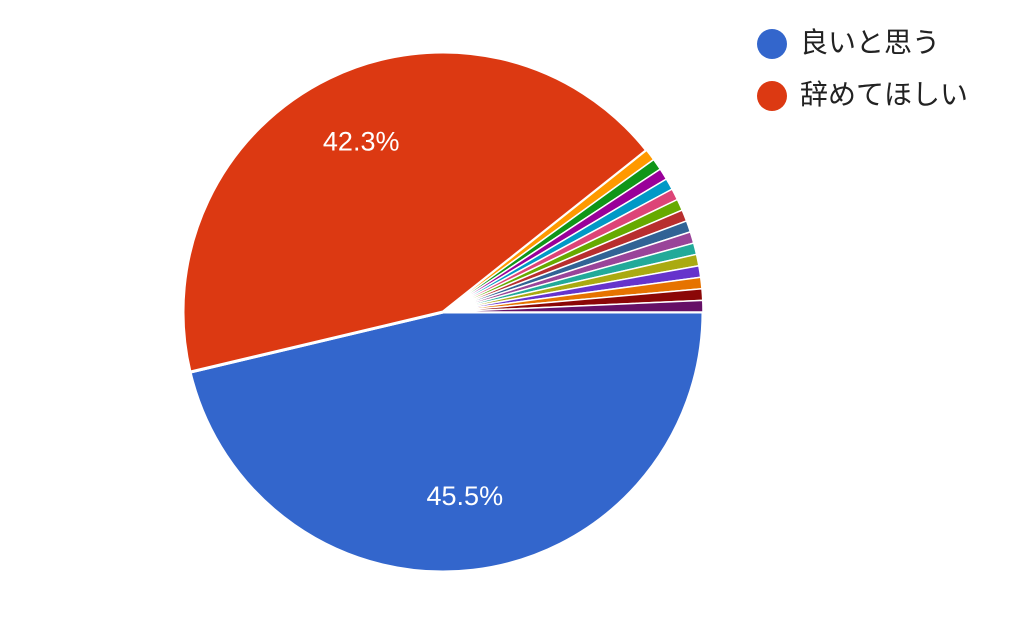  I want to click on legend-label-0: 良いと思う, so click(870, 42).